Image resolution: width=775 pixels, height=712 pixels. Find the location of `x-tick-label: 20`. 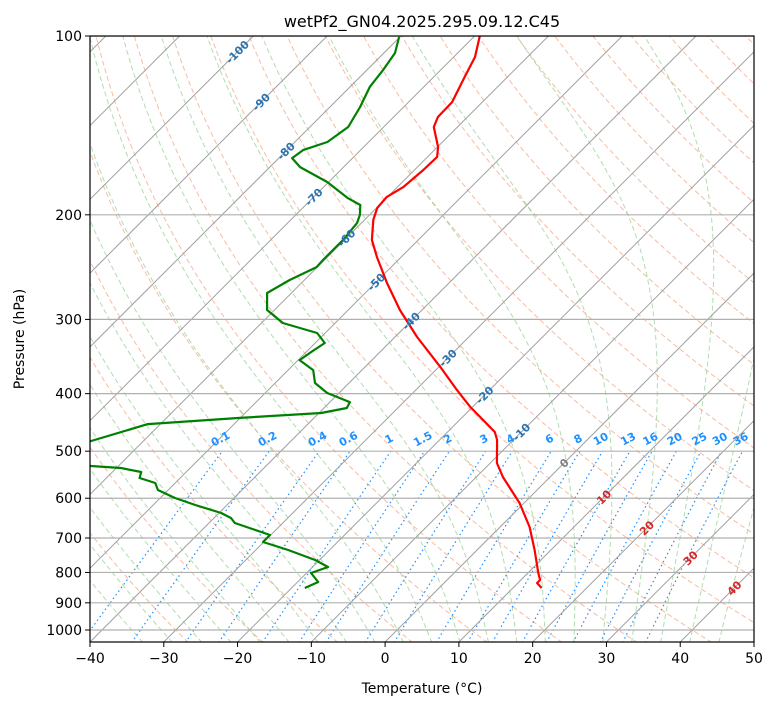

x-tick-label: 20 is located at coordinates (533, 659).